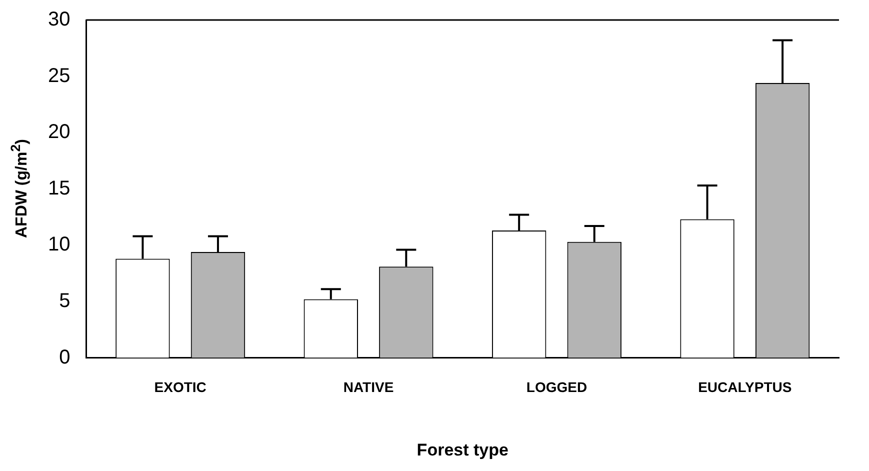 The width and height of the screenshot is (869, 471). I want to click on y-tick-label: 20, so click(59, 132).